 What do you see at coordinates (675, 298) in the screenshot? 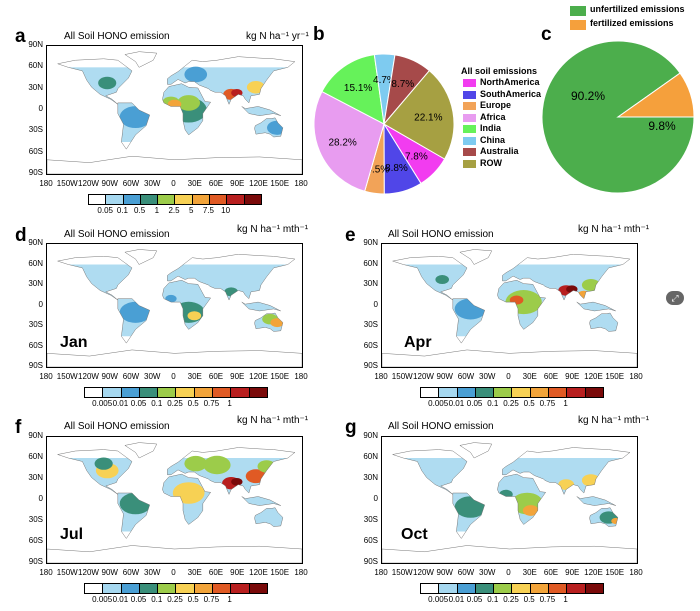
I see `side-expand-button: ⤢` at bounding box center [675, 298].